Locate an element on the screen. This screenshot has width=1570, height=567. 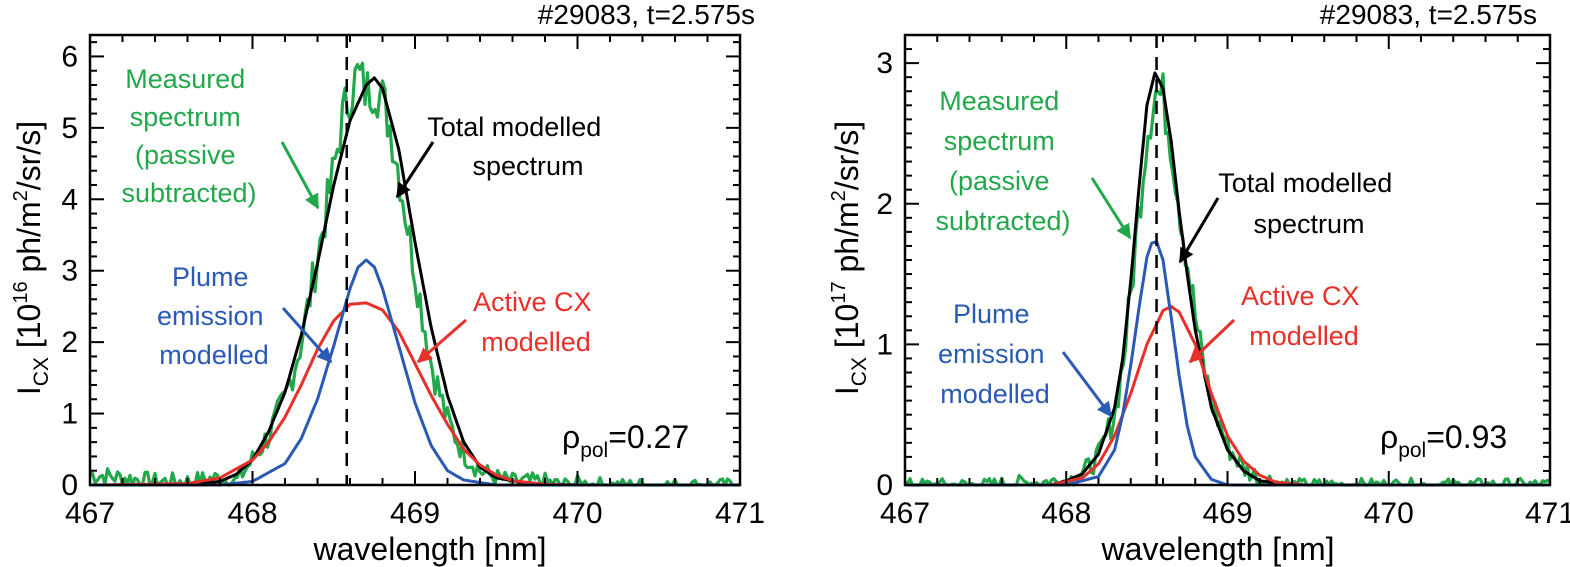
arrow-active-left is located at coordinates (441, 341).